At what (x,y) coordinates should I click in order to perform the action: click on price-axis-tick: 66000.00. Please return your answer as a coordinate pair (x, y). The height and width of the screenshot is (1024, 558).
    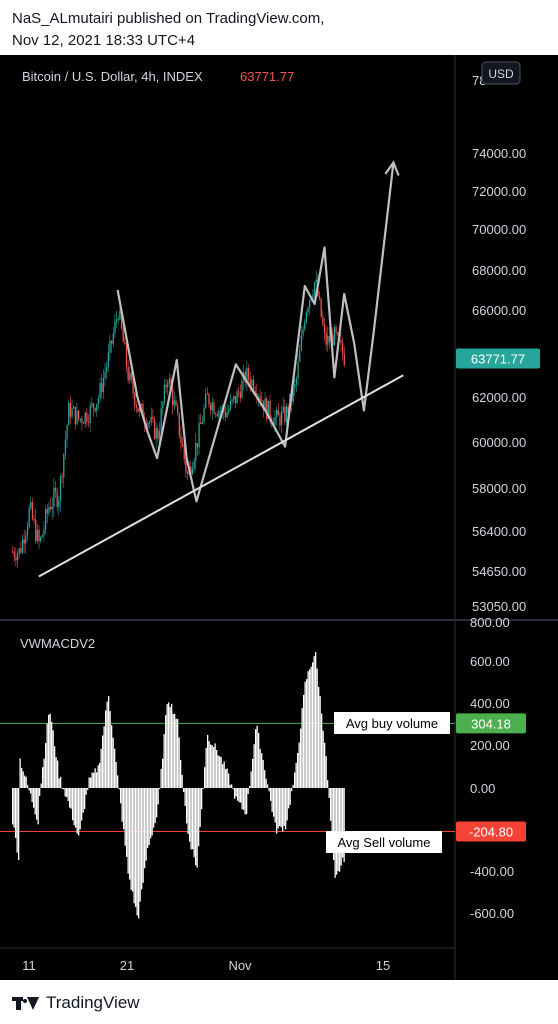
    Looking at the image, I should click on (499, 310).